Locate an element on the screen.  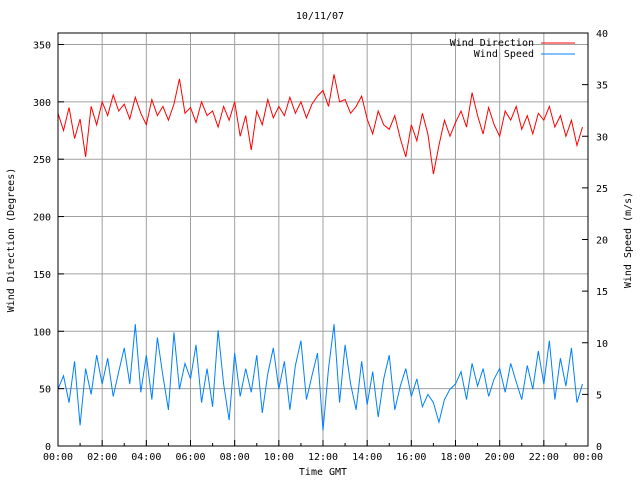
x-tick-label: 06:00 is located at coordinates (190, 457).